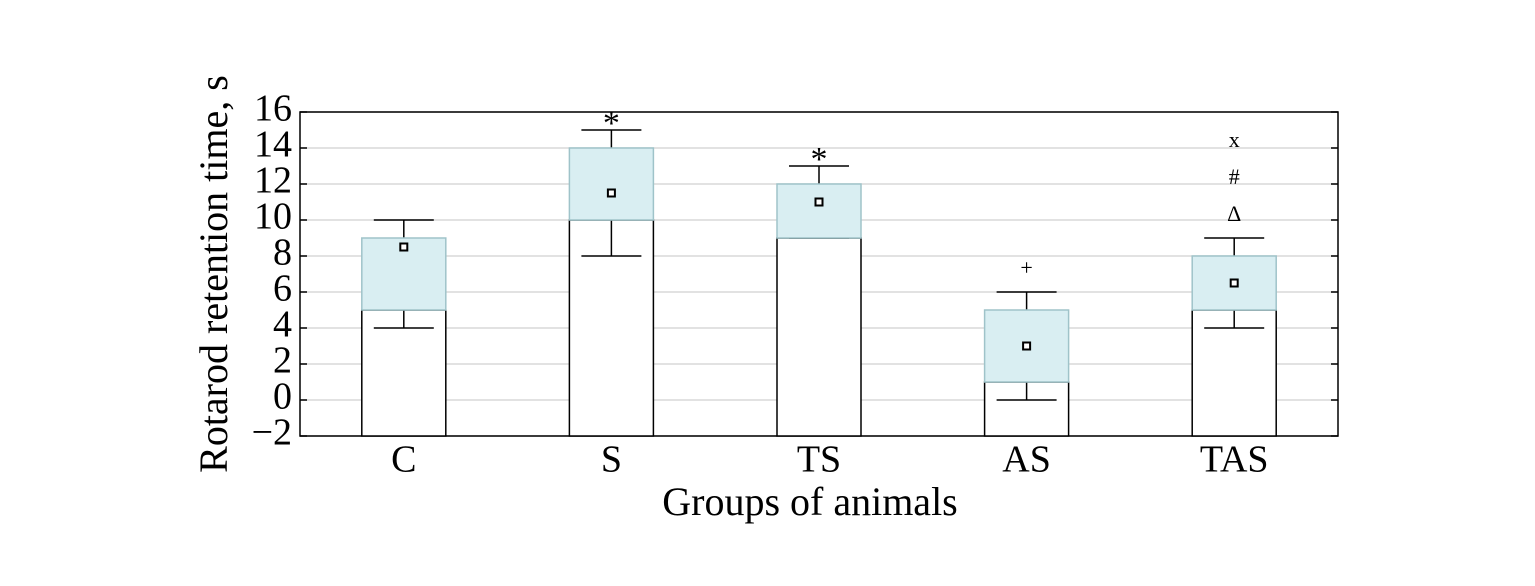  I want to click on y-tick-label: 6, so click(282, 289).